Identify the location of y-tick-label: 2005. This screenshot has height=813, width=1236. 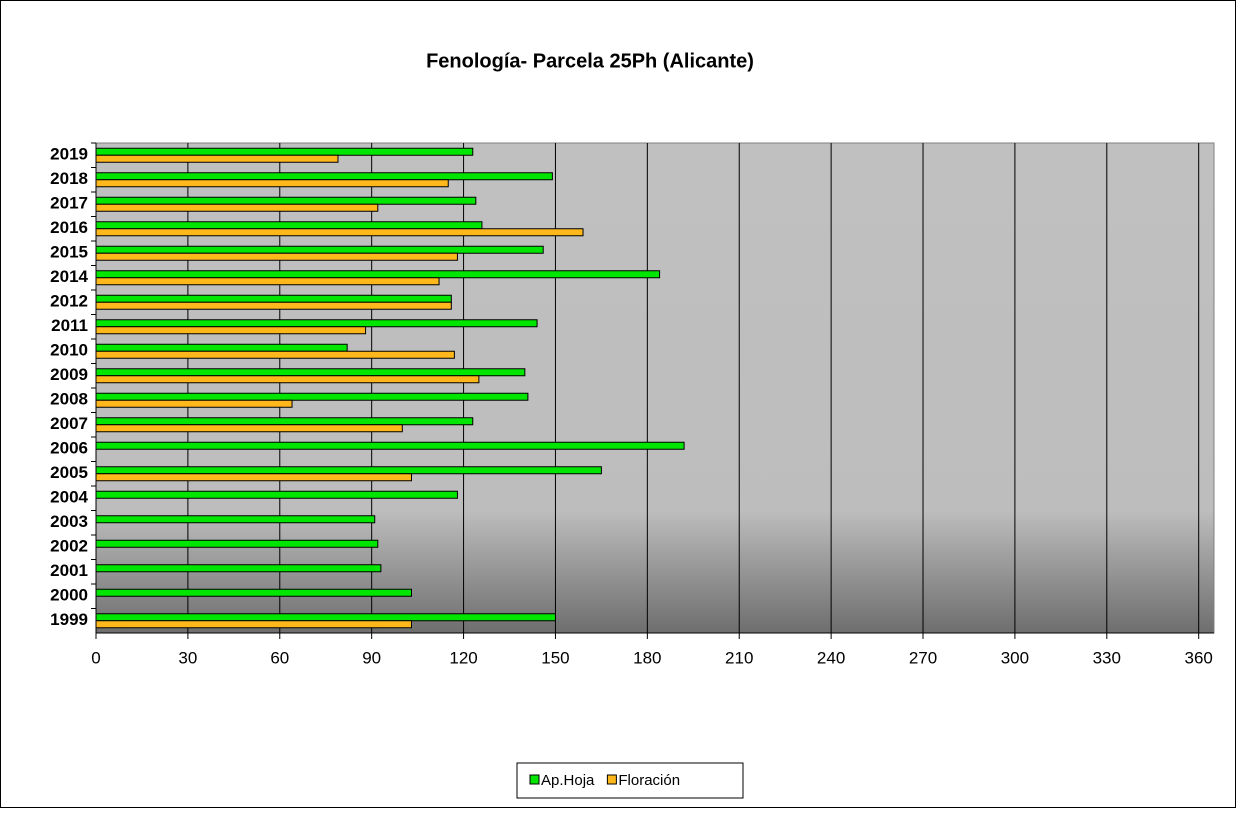
(69, 472).